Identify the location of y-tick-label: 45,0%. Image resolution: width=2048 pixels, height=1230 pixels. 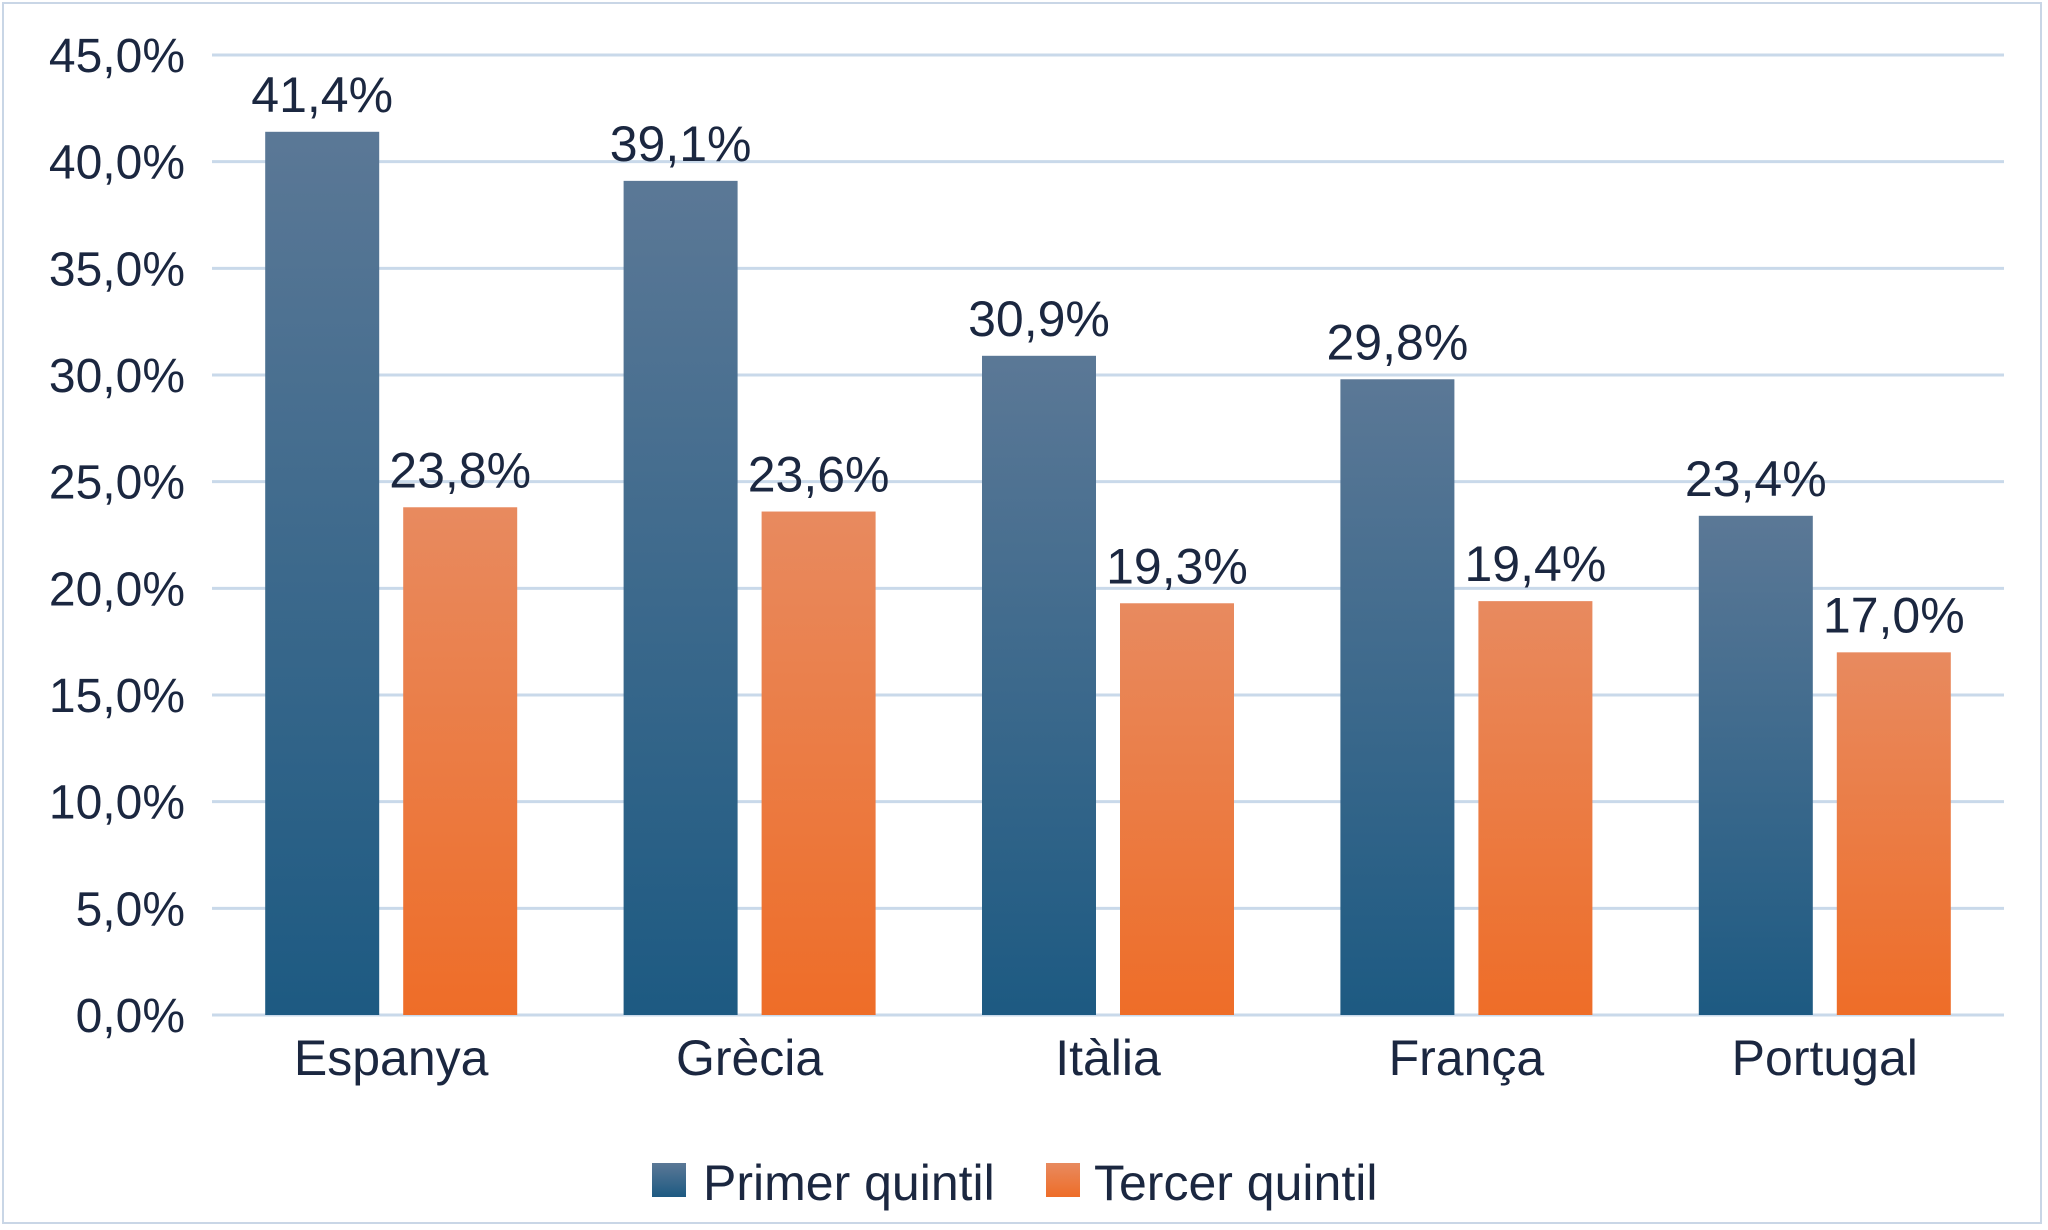
(117, 56).